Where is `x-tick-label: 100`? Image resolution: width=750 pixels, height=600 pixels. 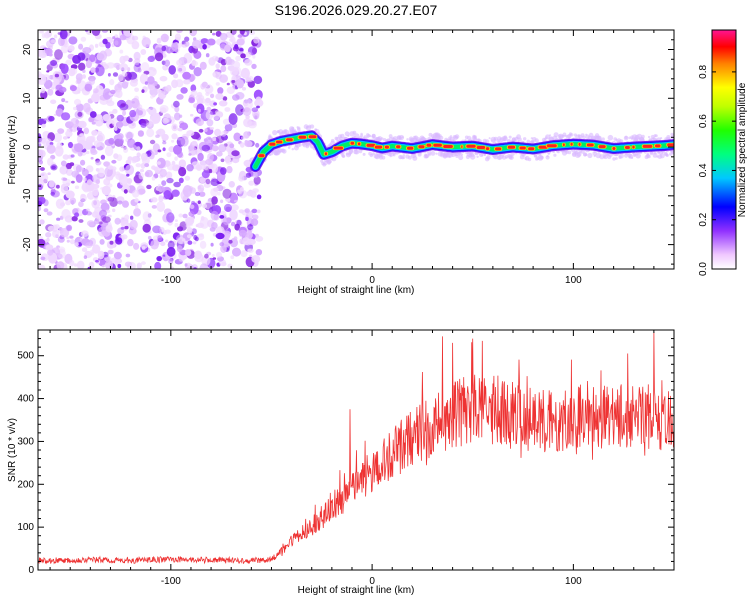
x-tick-label: 100 is located at coordinates (573, 280).